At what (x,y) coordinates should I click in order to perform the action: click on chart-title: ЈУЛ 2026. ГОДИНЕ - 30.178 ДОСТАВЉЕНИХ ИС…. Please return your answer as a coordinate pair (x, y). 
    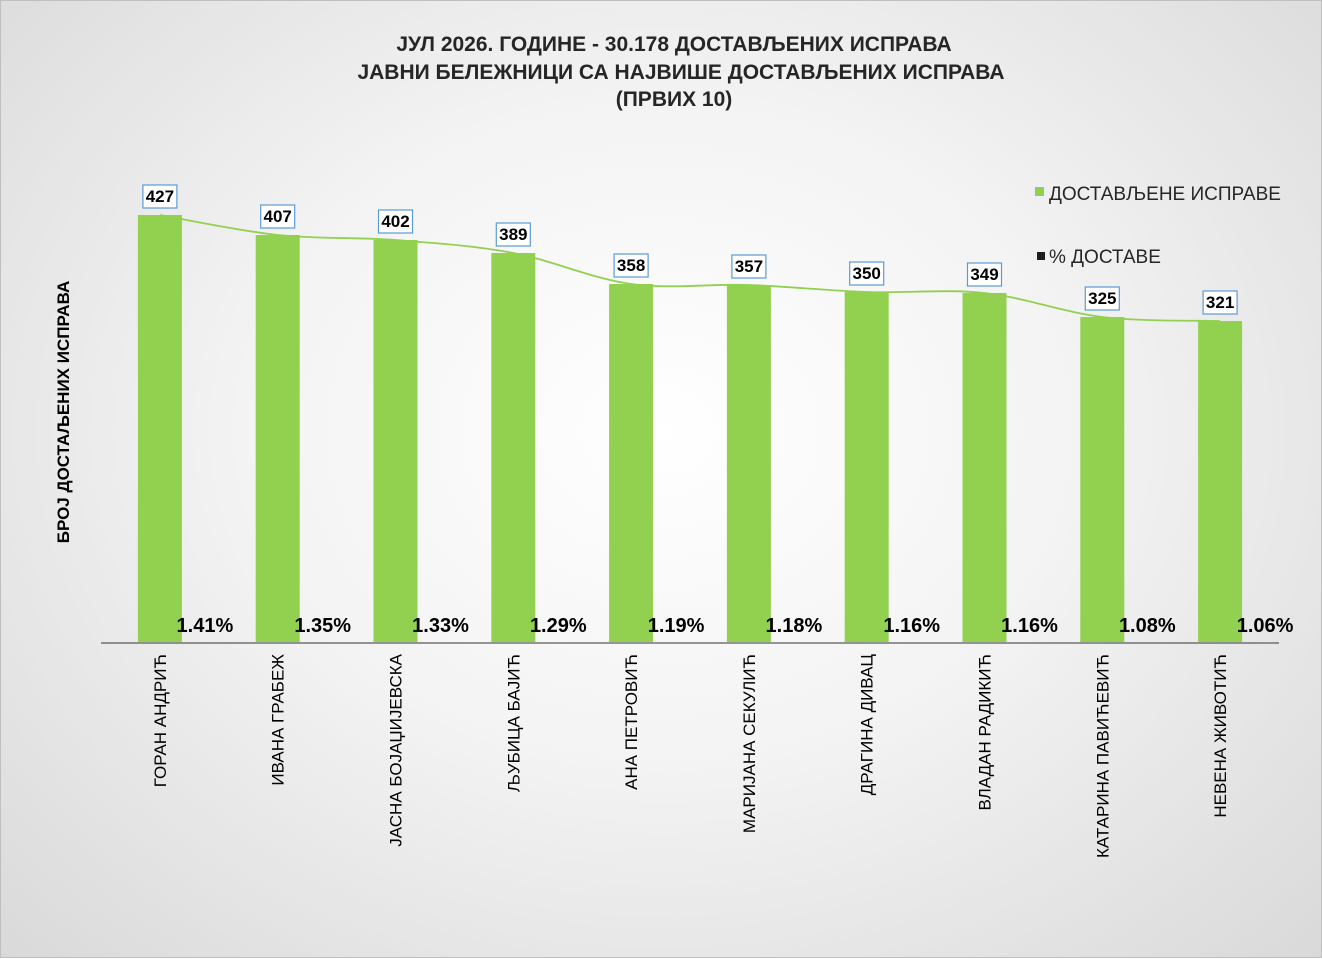
    Looking at the image, I should click on (680, 72).